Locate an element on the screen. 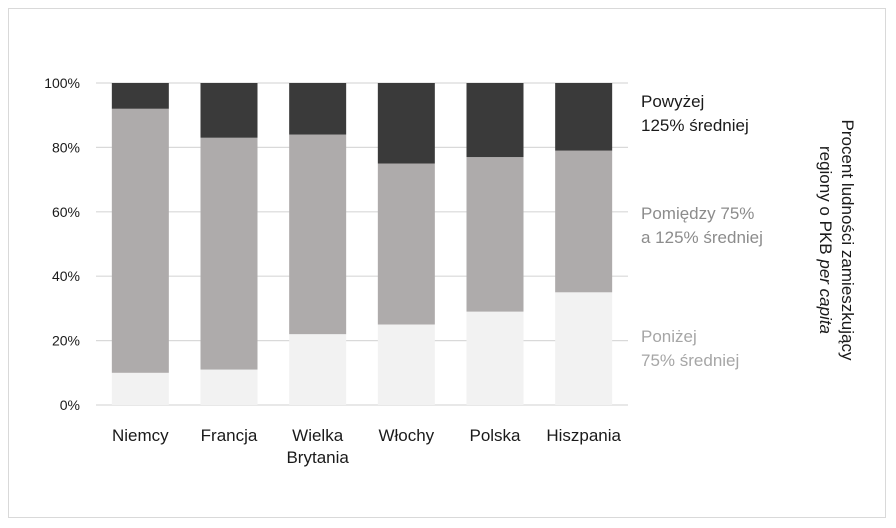 The width and height of the screenshot is (896, 528). y-tick-label: 20% is located at coordinates (66, 341).